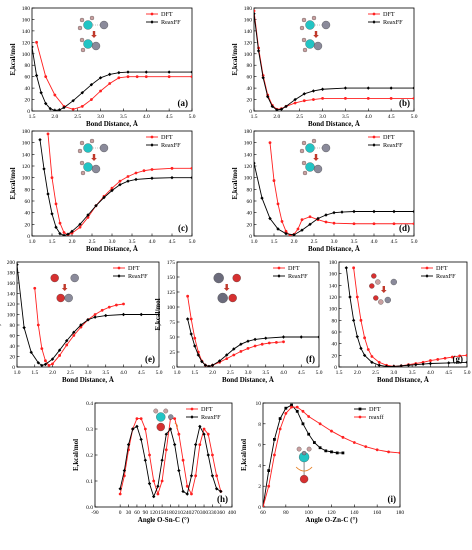 The height and width of the screenshot is (550, 472). I want to click on x-axis-label: Bond Distance, Å, so click(112, 124).